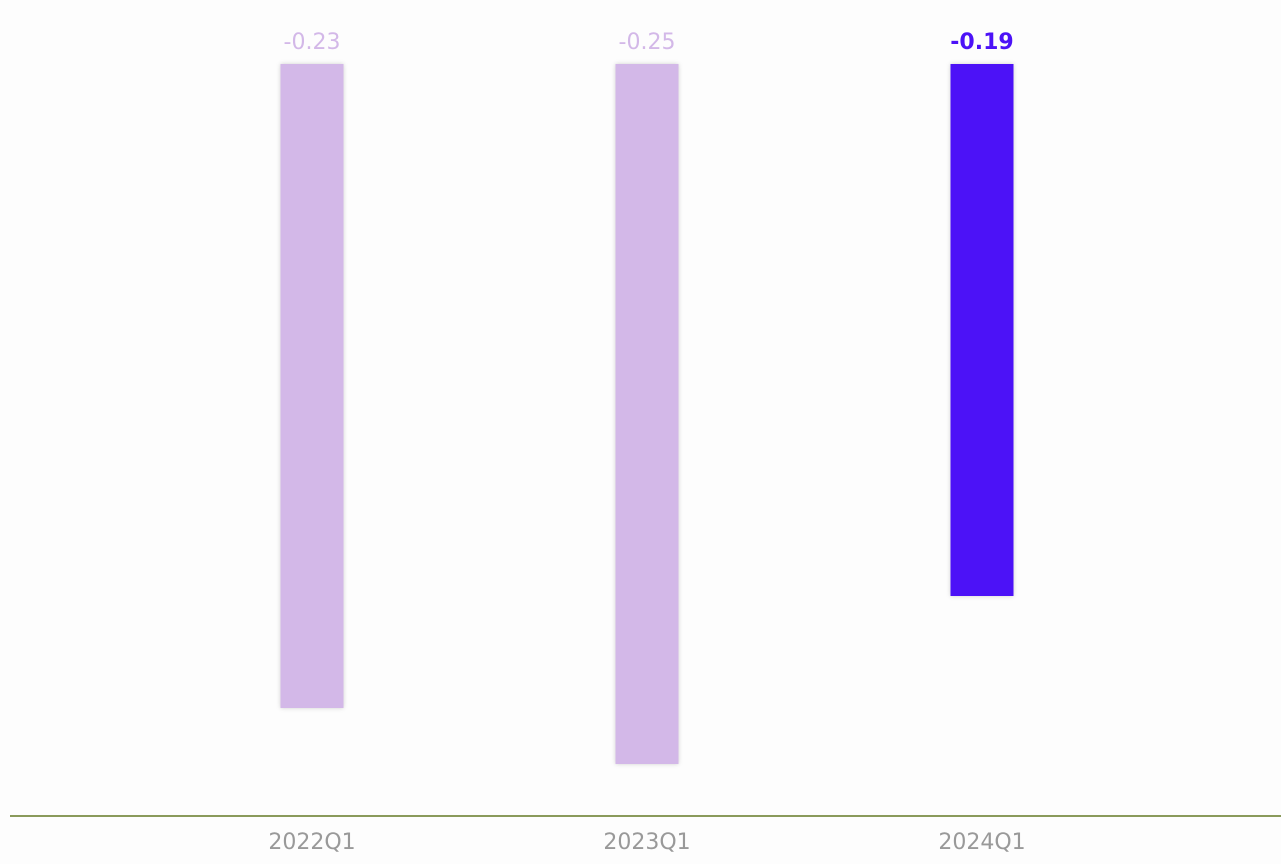 The image size is (1281, 864). I want to click on bar-2023Q1, so click(647, 414).